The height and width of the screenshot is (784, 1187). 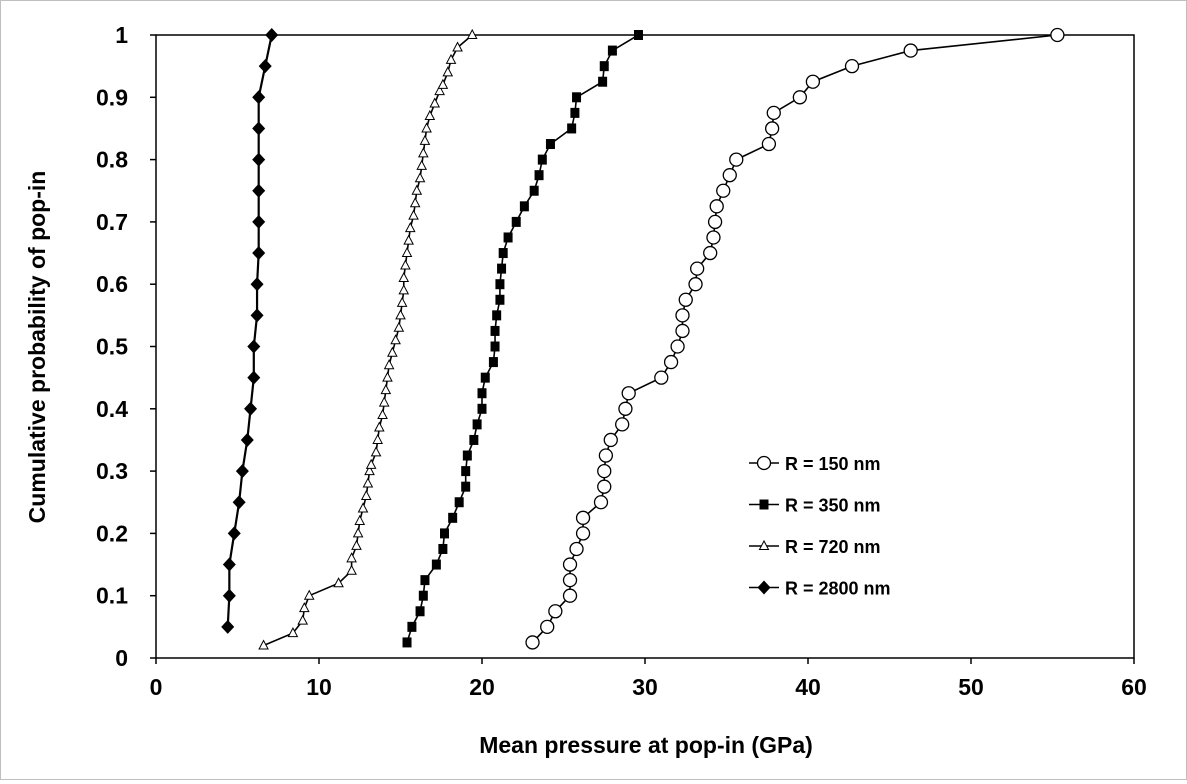 What do you see at coordinates (112, 347) in the screenshot?
I see `y-tick-label: 0.5` at bounding box center [112, 347].